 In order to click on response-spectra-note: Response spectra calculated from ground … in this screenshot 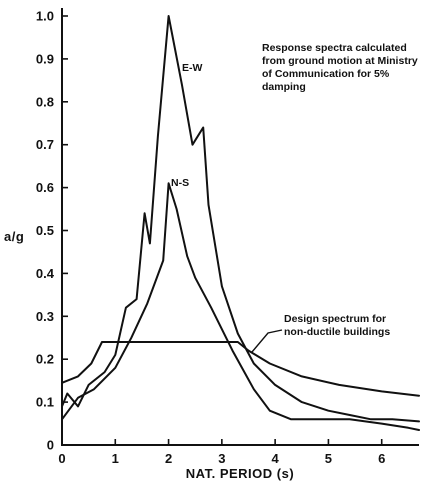, I will do `click(340, 67)`.